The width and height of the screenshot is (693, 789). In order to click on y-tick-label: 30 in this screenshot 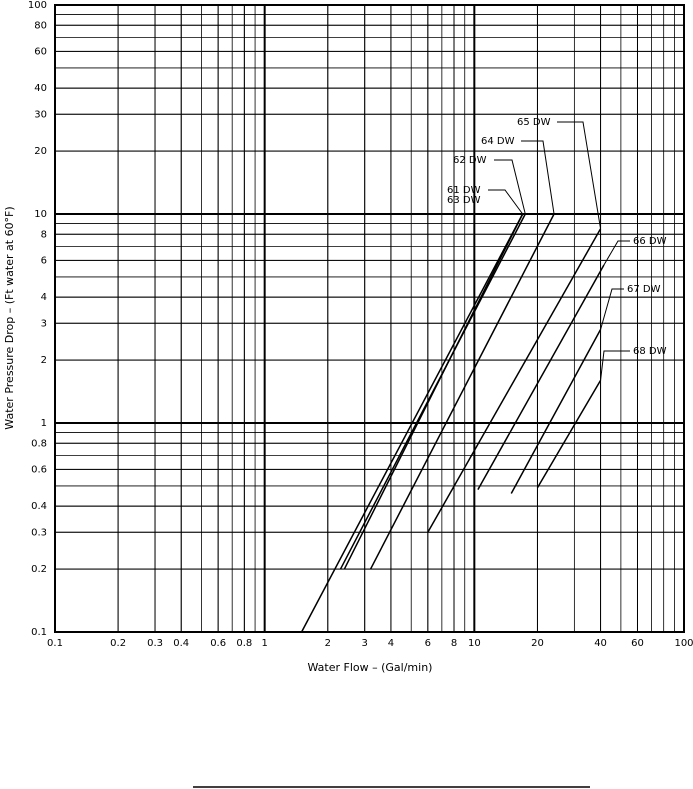, I will do `click(40, 114)`.